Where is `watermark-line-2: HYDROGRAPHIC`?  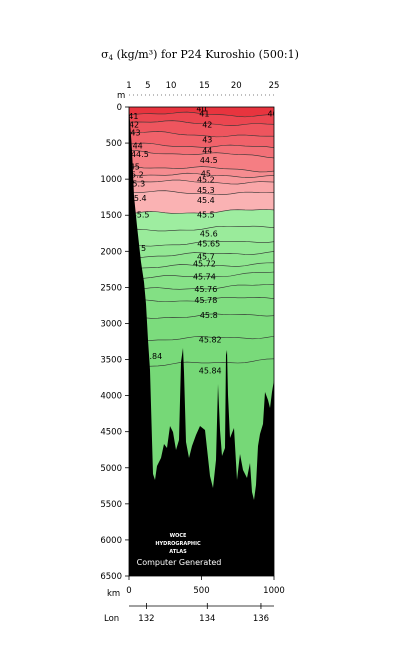
watermark-line-2: HYDROGRAPHIC is located at coordinates (178, 544).